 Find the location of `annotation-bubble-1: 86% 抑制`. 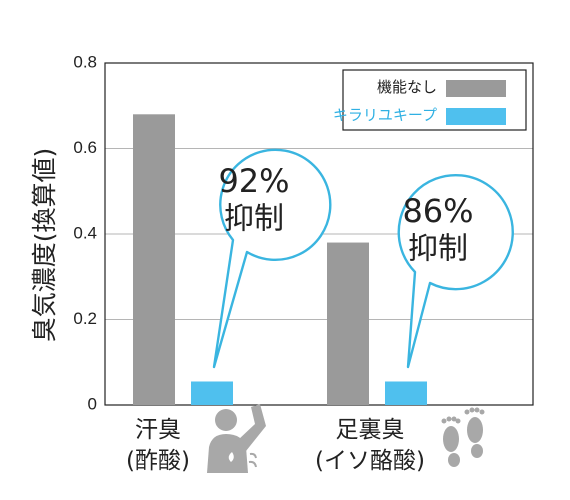

annotation-bubble-1: 86% 抑制 is located at coordinates (455, 271).